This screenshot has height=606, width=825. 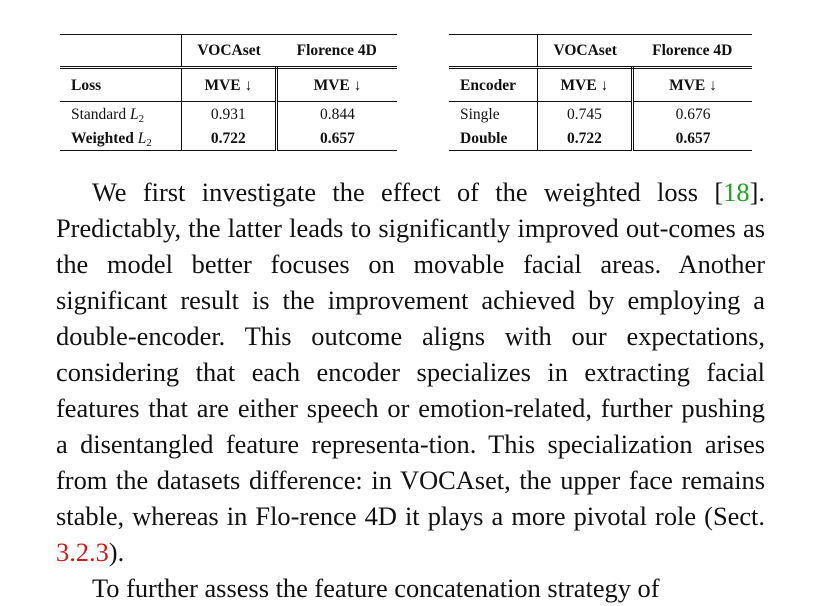 What do you see at coordinates (493, 114) in the screenshot?
I see `row-label: Single` at bounding box center [493, 114].